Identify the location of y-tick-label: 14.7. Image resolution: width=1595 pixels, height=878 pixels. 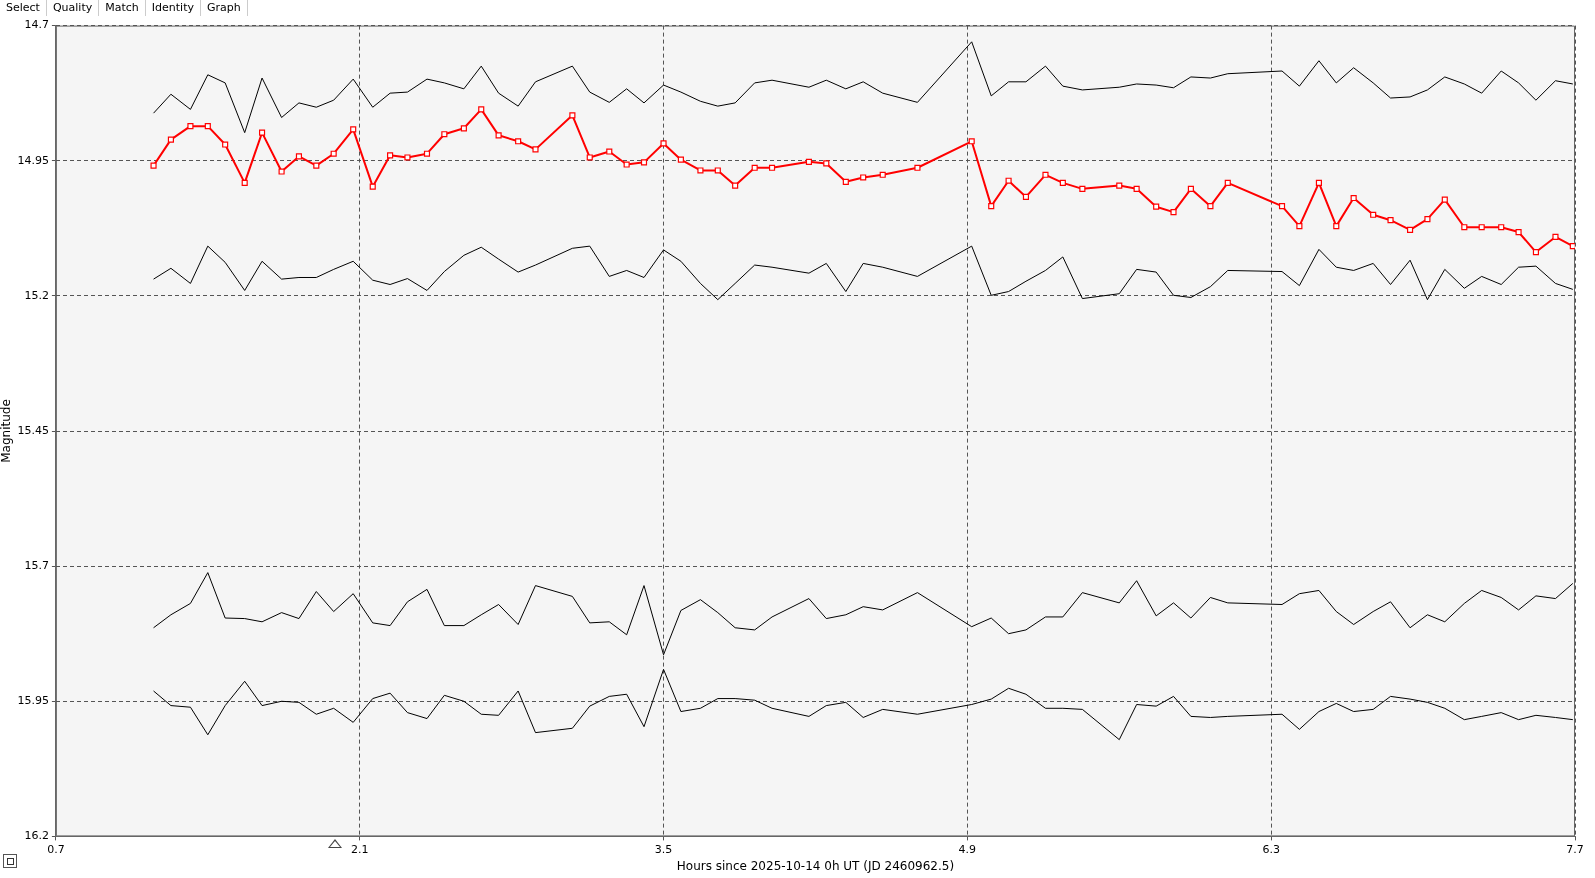
(36, 25).